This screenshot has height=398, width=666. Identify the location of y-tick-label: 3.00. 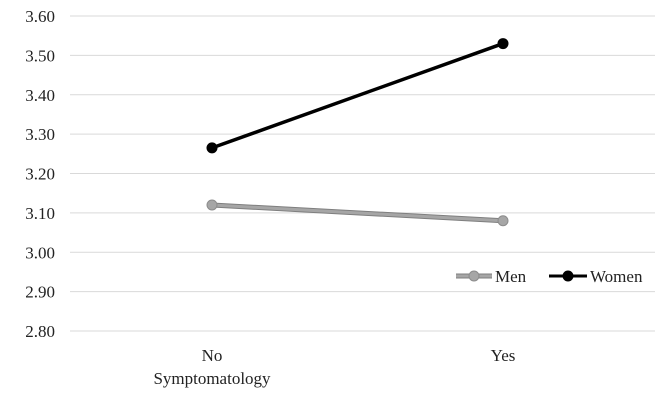
(40, 252).